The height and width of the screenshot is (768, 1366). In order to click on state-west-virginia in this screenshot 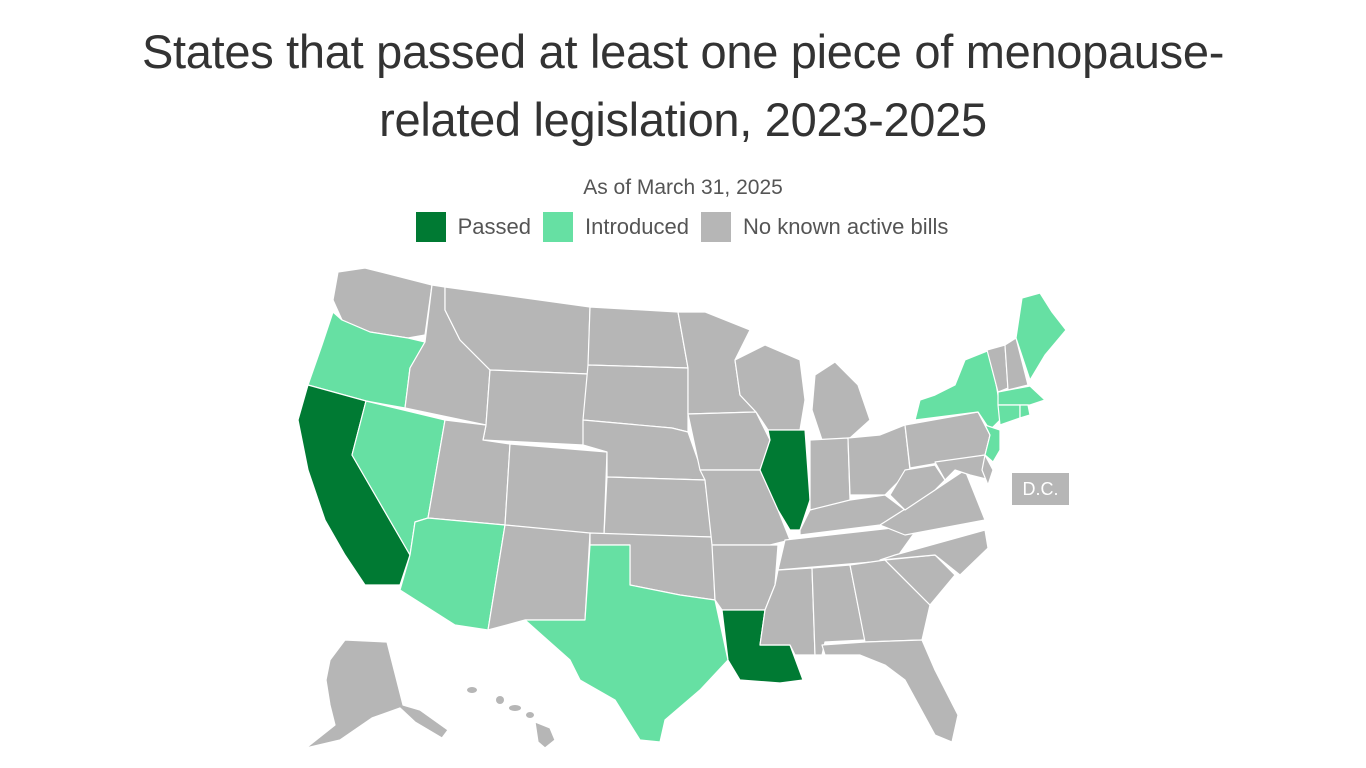, I will do `click(917, 487)`.